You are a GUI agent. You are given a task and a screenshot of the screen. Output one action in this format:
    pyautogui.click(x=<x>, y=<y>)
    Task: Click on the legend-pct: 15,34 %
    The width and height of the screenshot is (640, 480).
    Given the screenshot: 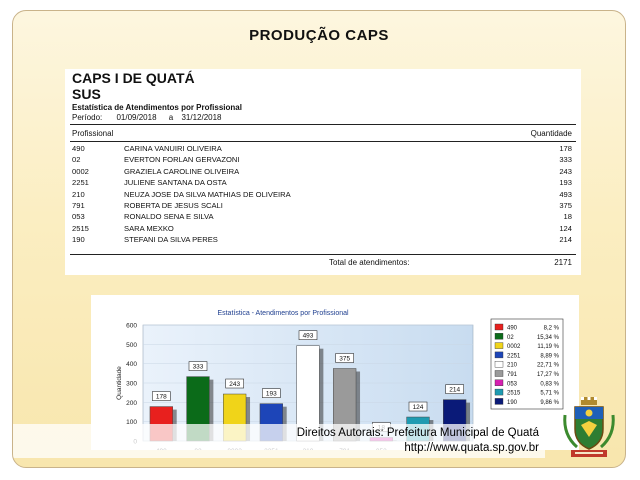 What is the action you would take?
    pyautogui.click(x=548, y=338)
    